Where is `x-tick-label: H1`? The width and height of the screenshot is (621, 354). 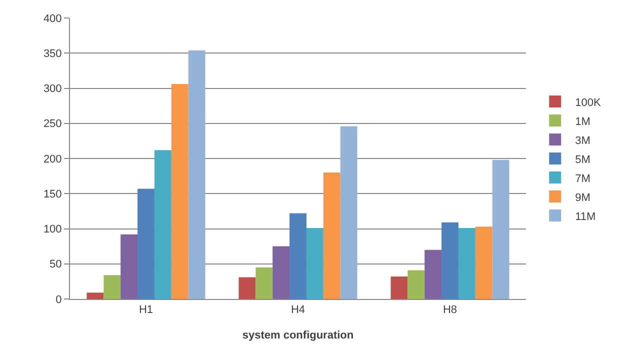 x-tick-label: H1 is located at coordinates (146, 310).